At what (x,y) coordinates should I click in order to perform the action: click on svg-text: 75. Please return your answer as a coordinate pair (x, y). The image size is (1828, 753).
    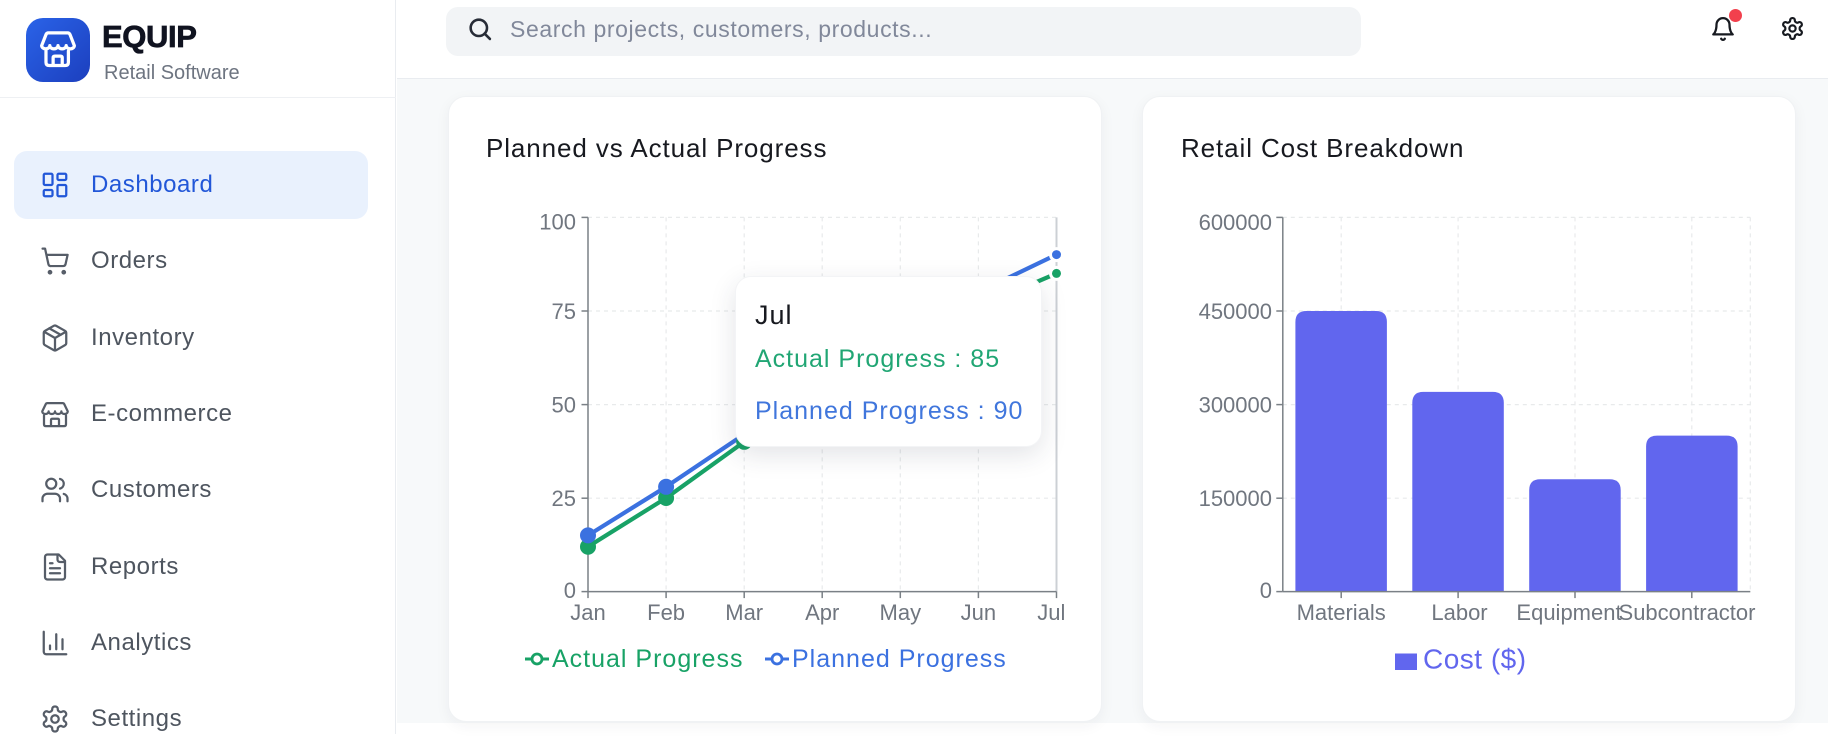
    Looking at the image, I should click on (564, 311).